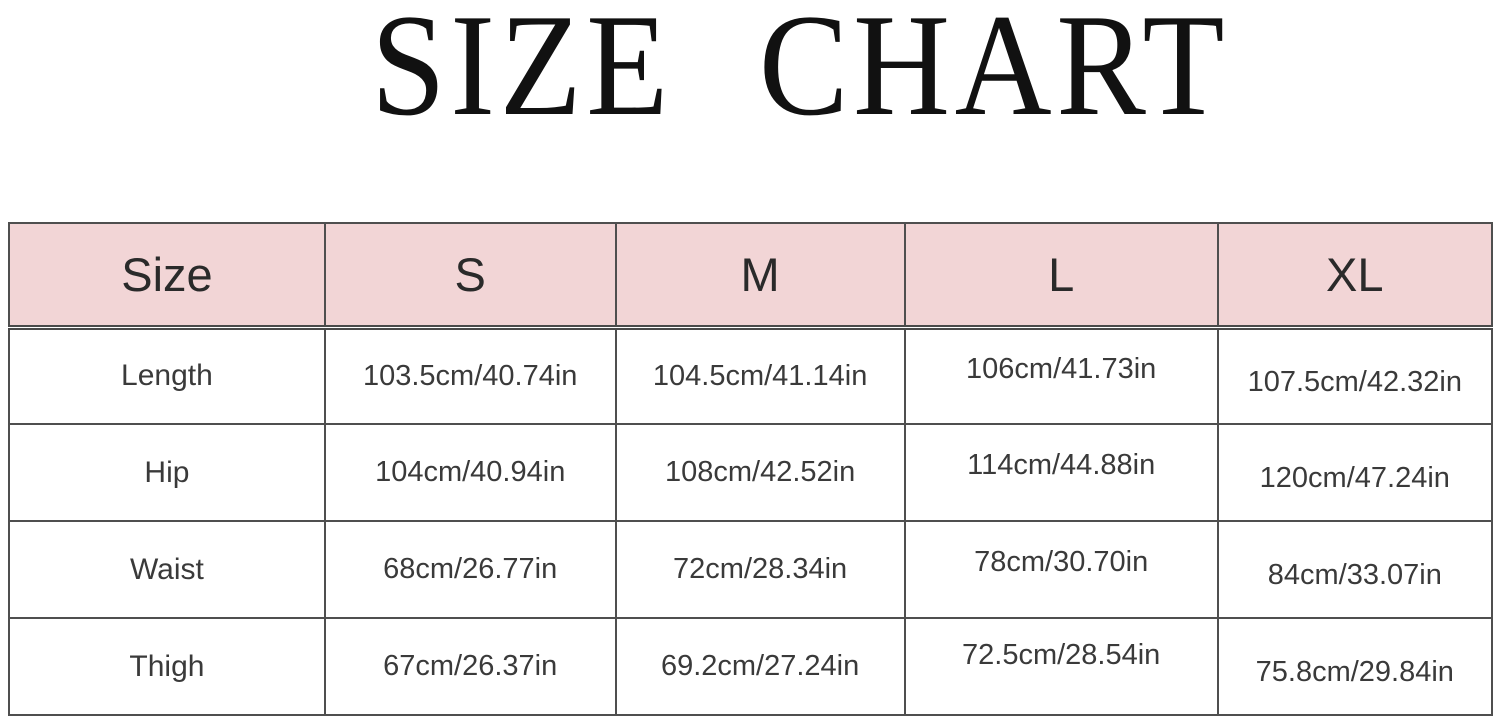 This screenshot has width=1500, height=716. Describe the element at coordinates (1061, 465) in the screenshot. I see `measure-value: 114cm/44.88in` at that location.